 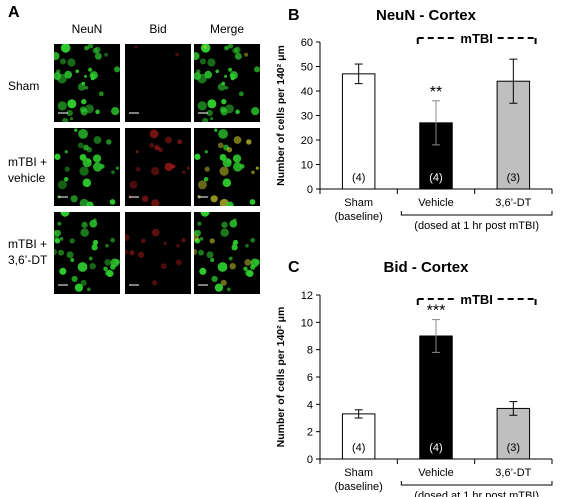 What do you see at coordinates (158, 29) in the screenshot?
I see `column-header-bid: Bid` at bounding box center [158, 29].